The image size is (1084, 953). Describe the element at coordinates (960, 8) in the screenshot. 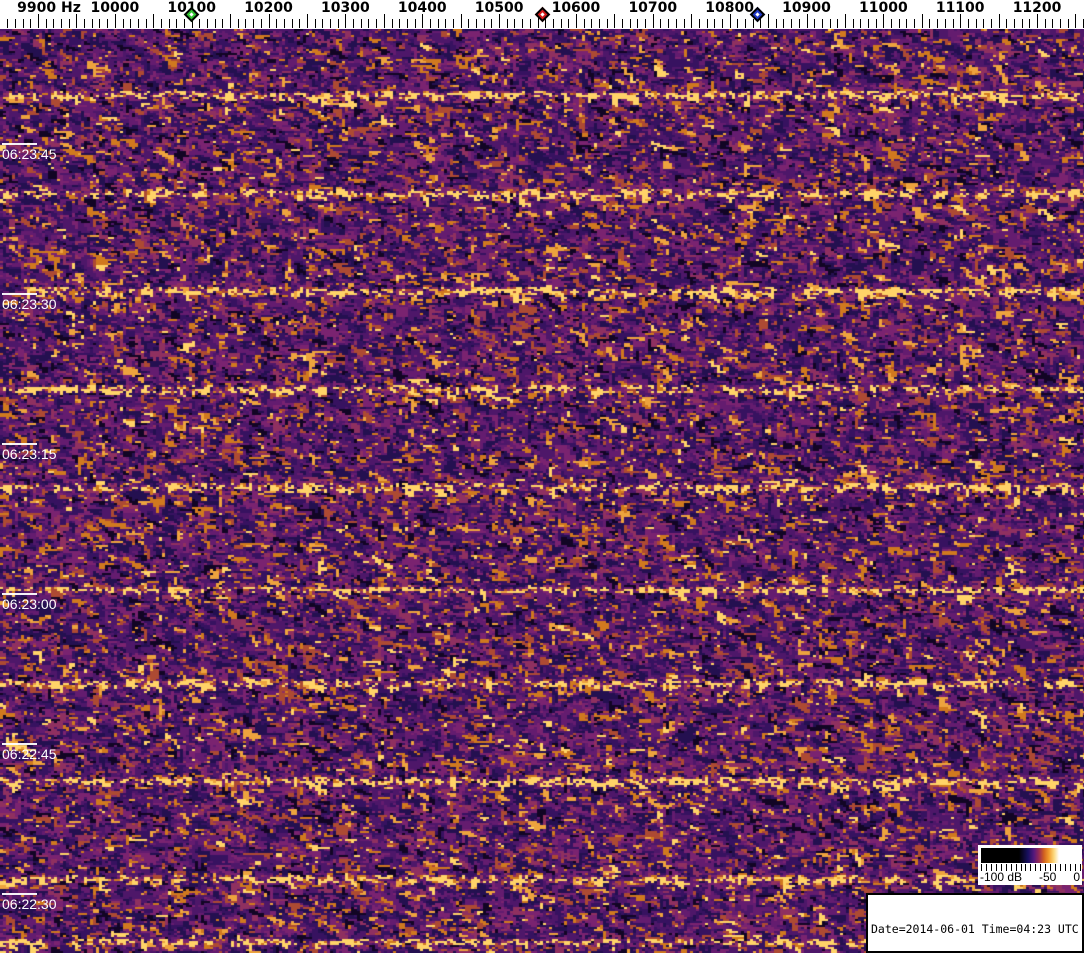

I see `ruler-freq-label: 11100` at that location.